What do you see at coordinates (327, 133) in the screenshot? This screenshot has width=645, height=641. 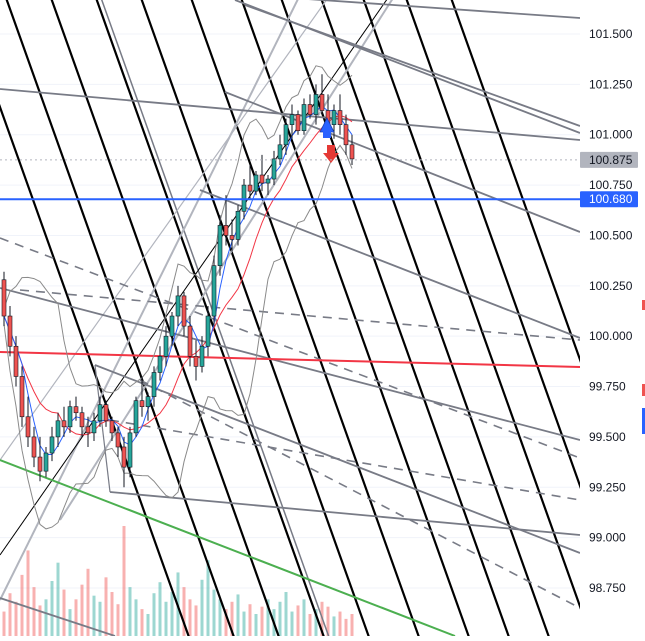 I see `buy-signal-arrow` at bounding box center [327, 133].